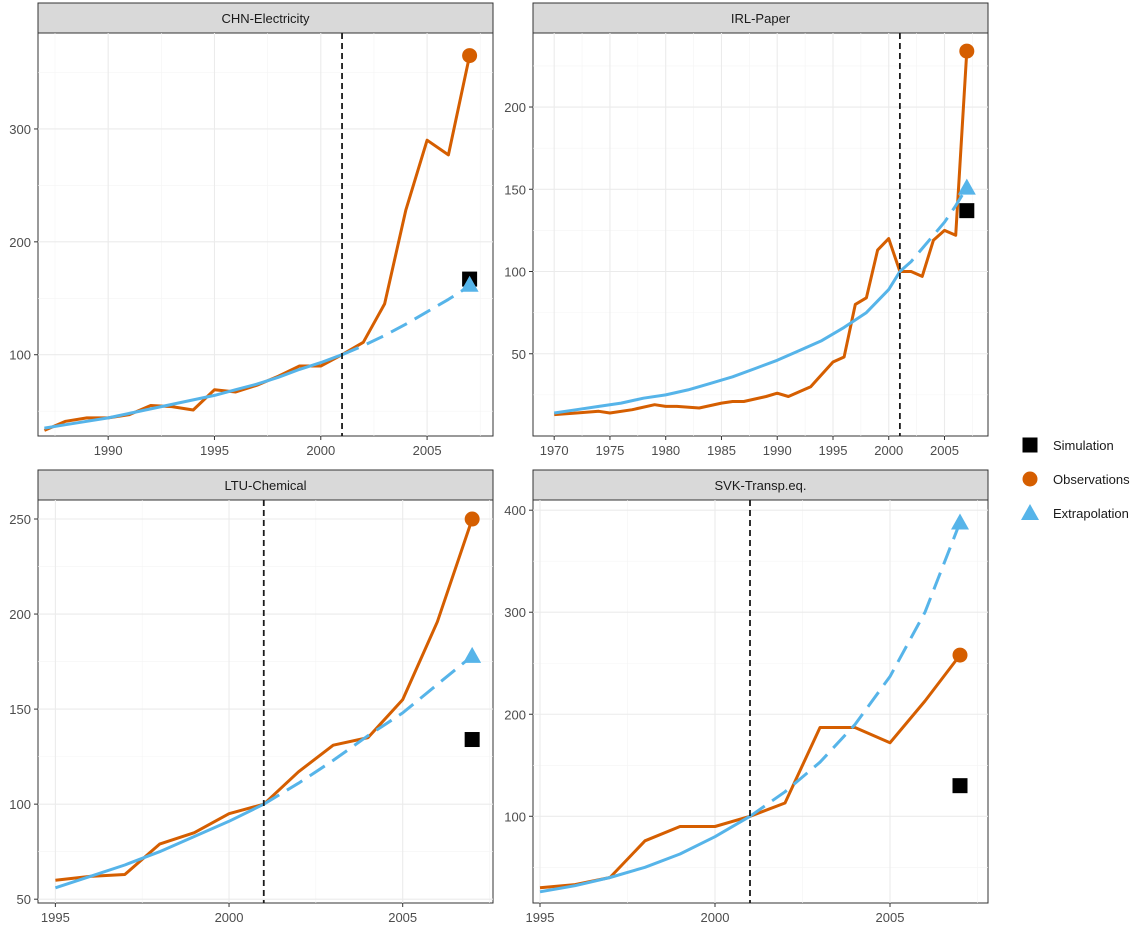 The image size is (1145, 932). Describe the element at coordinates (1030, 445) in the screenshot. I see `legend-key-square` at that location.